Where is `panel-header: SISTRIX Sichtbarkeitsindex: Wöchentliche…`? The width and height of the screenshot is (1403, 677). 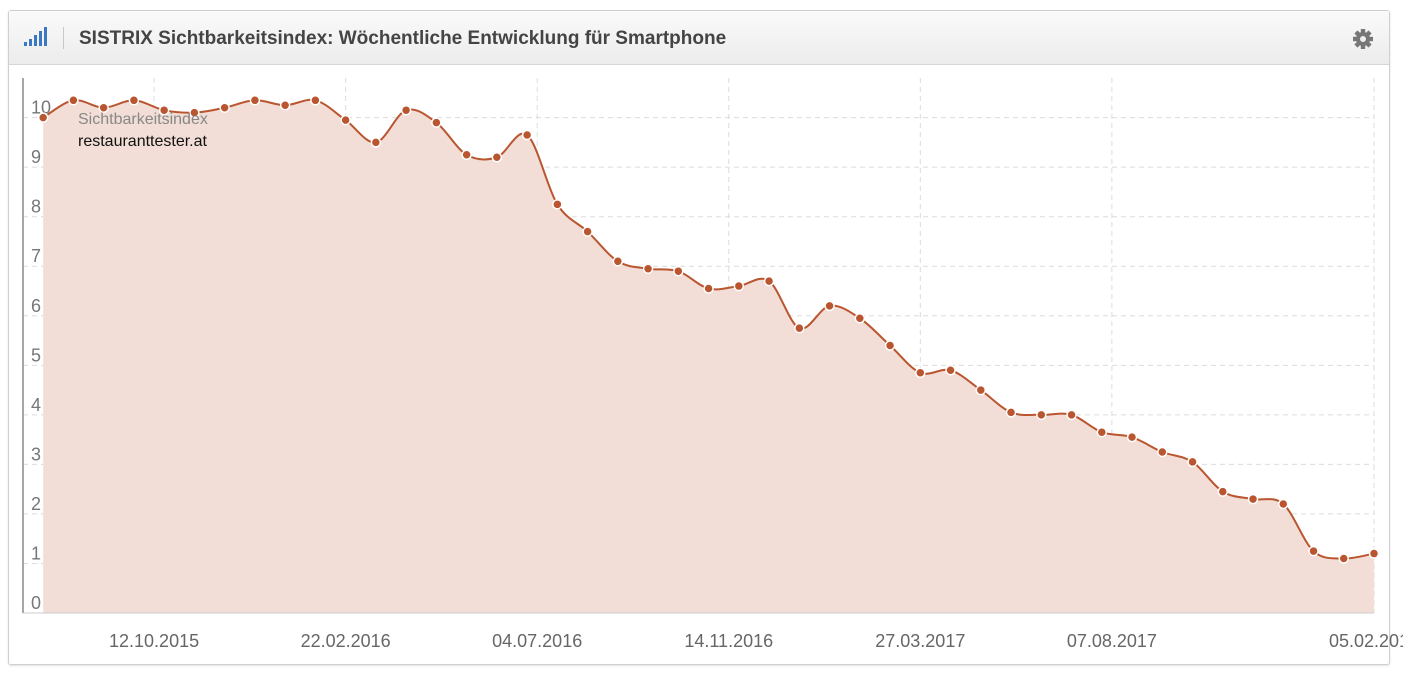
panel-header: SISTRIX Sichtbarkeitsindex: Wöchentliche… is located at coordinates (699, 38).